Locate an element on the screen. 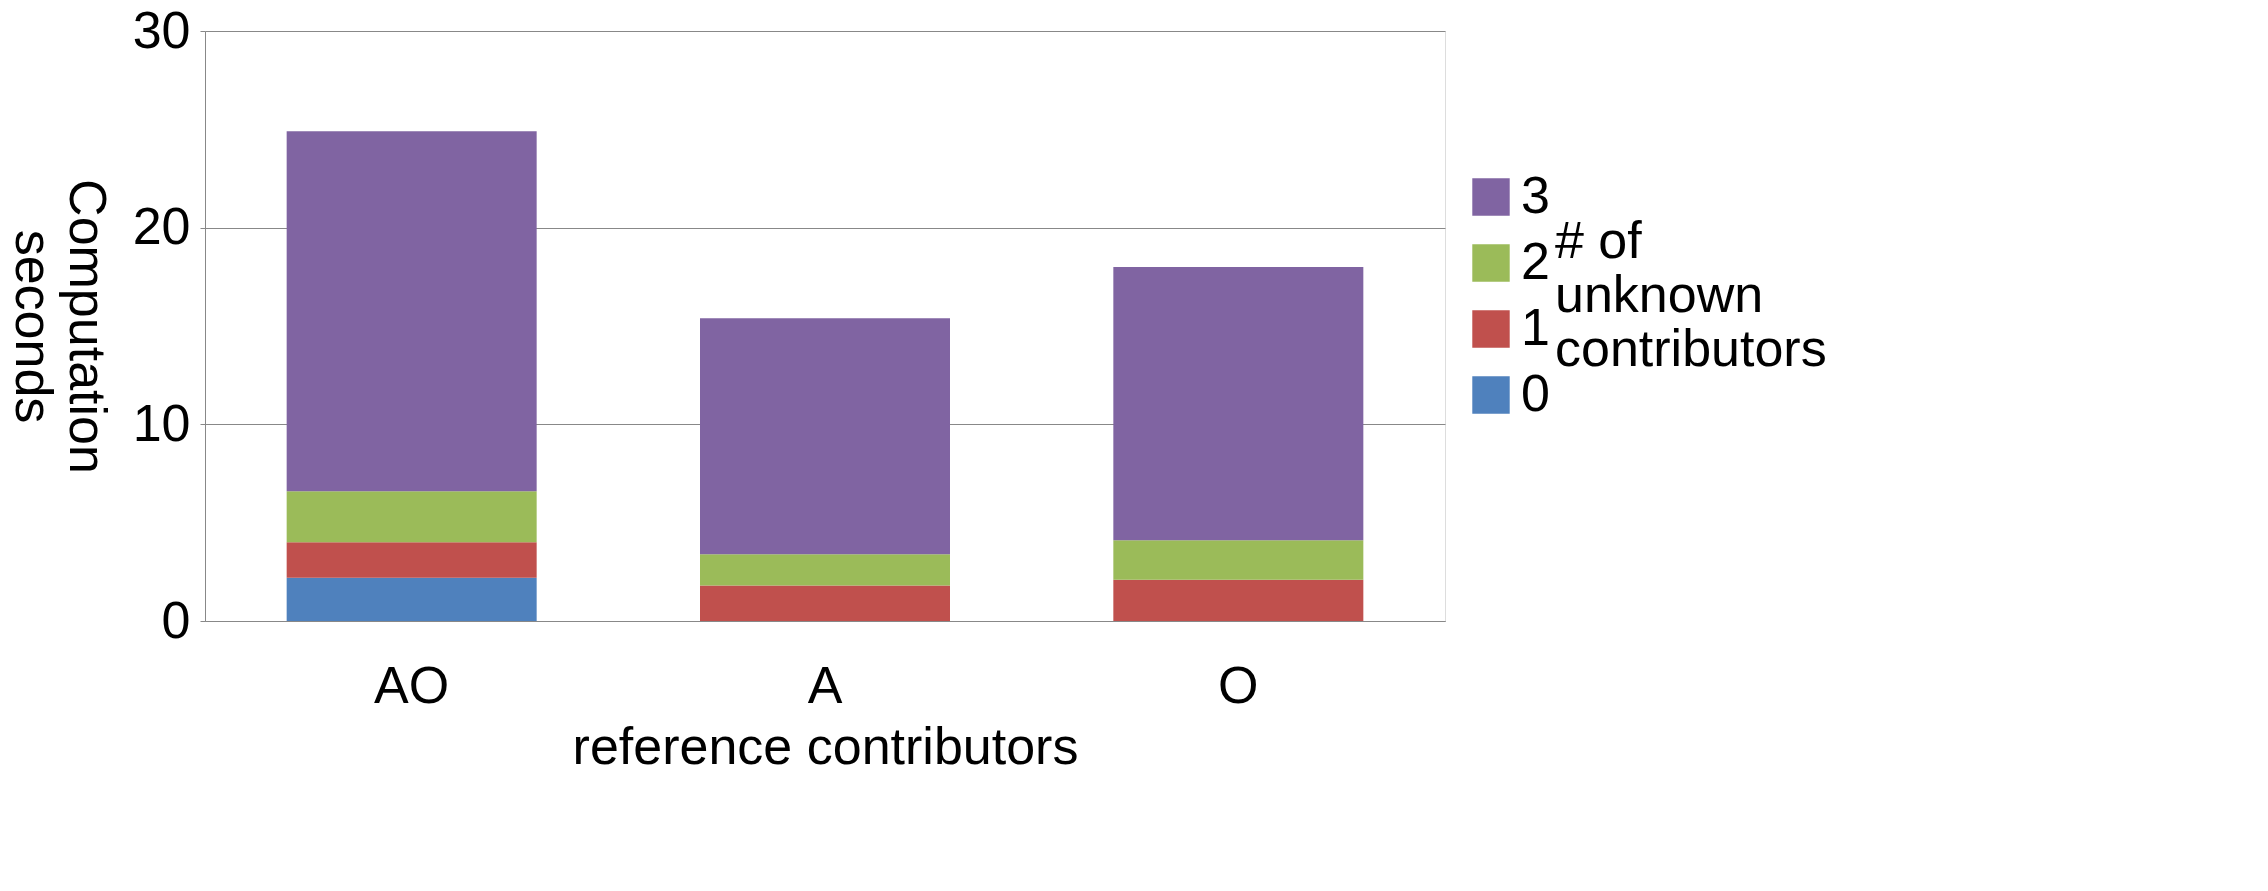 Image resolution: width=2268 pixels, height=891 pixels. legend-label: 2 is located at coordinates (1535, 261).